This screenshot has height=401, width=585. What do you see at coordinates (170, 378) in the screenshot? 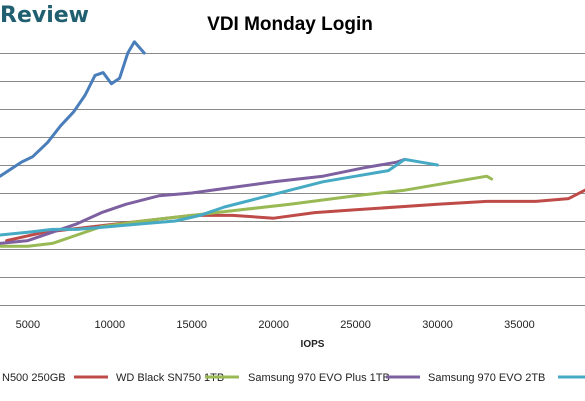
I see `legend-label: WD Black SN750 1TB` at bounding box center [170, 378].